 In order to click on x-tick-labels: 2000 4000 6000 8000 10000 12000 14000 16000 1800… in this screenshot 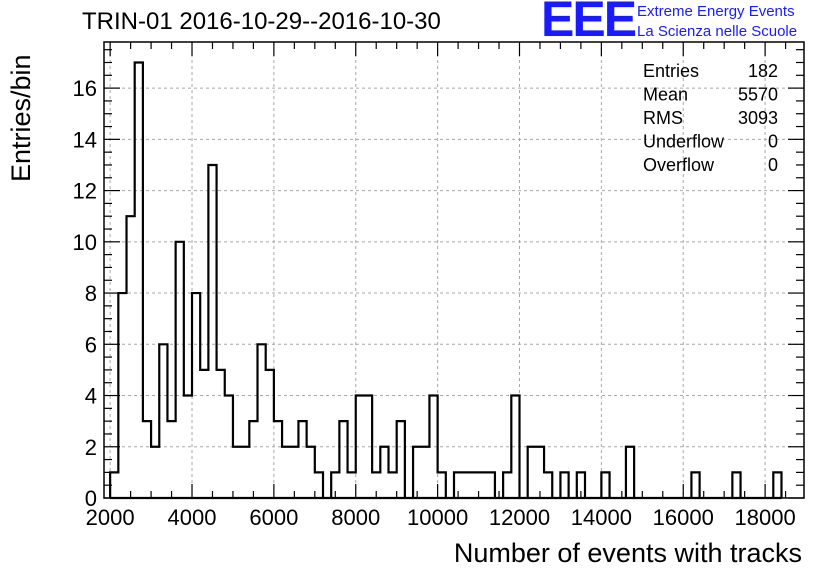, I will do `click(441, 517)`.